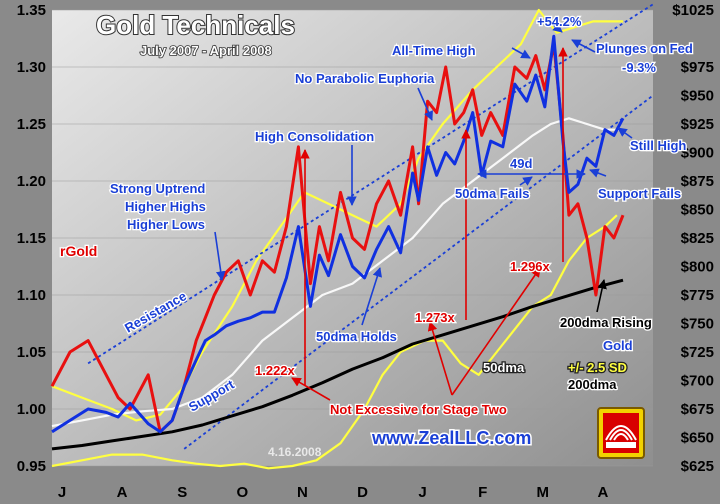 The image size is (720, 504). Describe the element at coordinates (302, 492) in the screenshot. I see `x-tick-label: N` at that location.